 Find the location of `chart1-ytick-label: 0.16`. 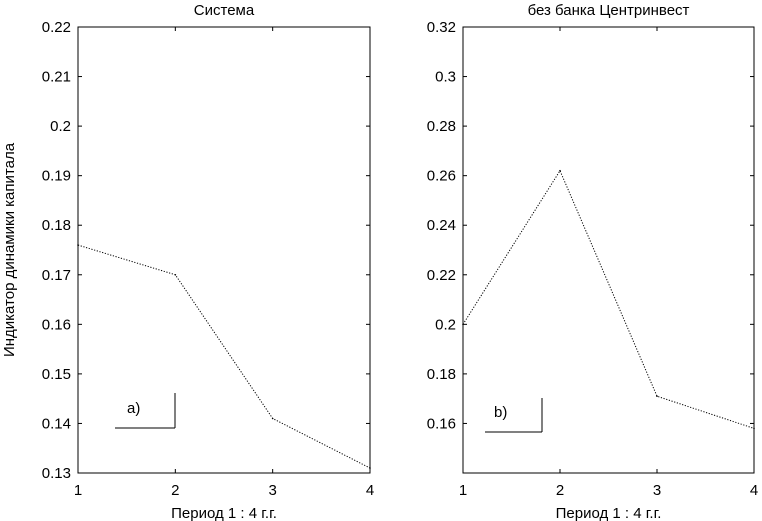

chart1-ytick-label: 0.16 is located at coordinates (56, 324).